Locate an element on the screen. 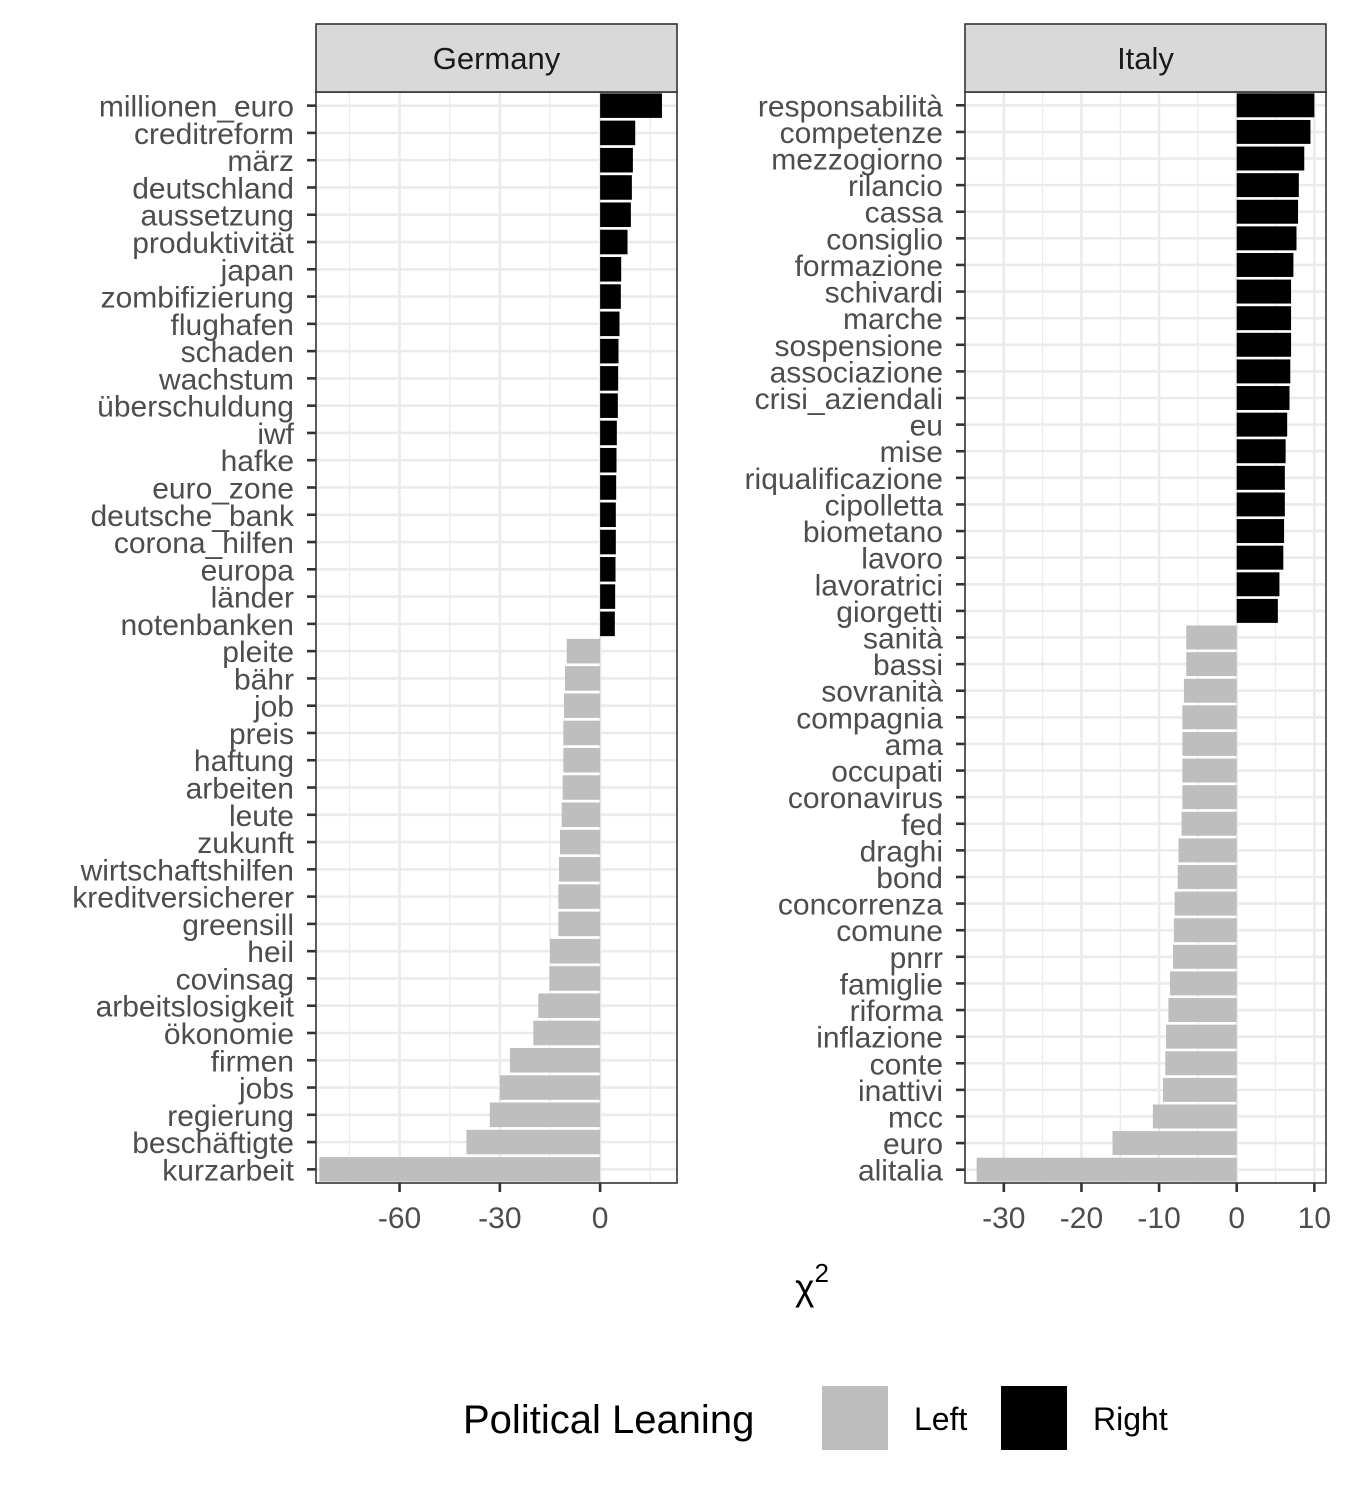  bar-kreditversicherer is located at coordinates (579, 896).